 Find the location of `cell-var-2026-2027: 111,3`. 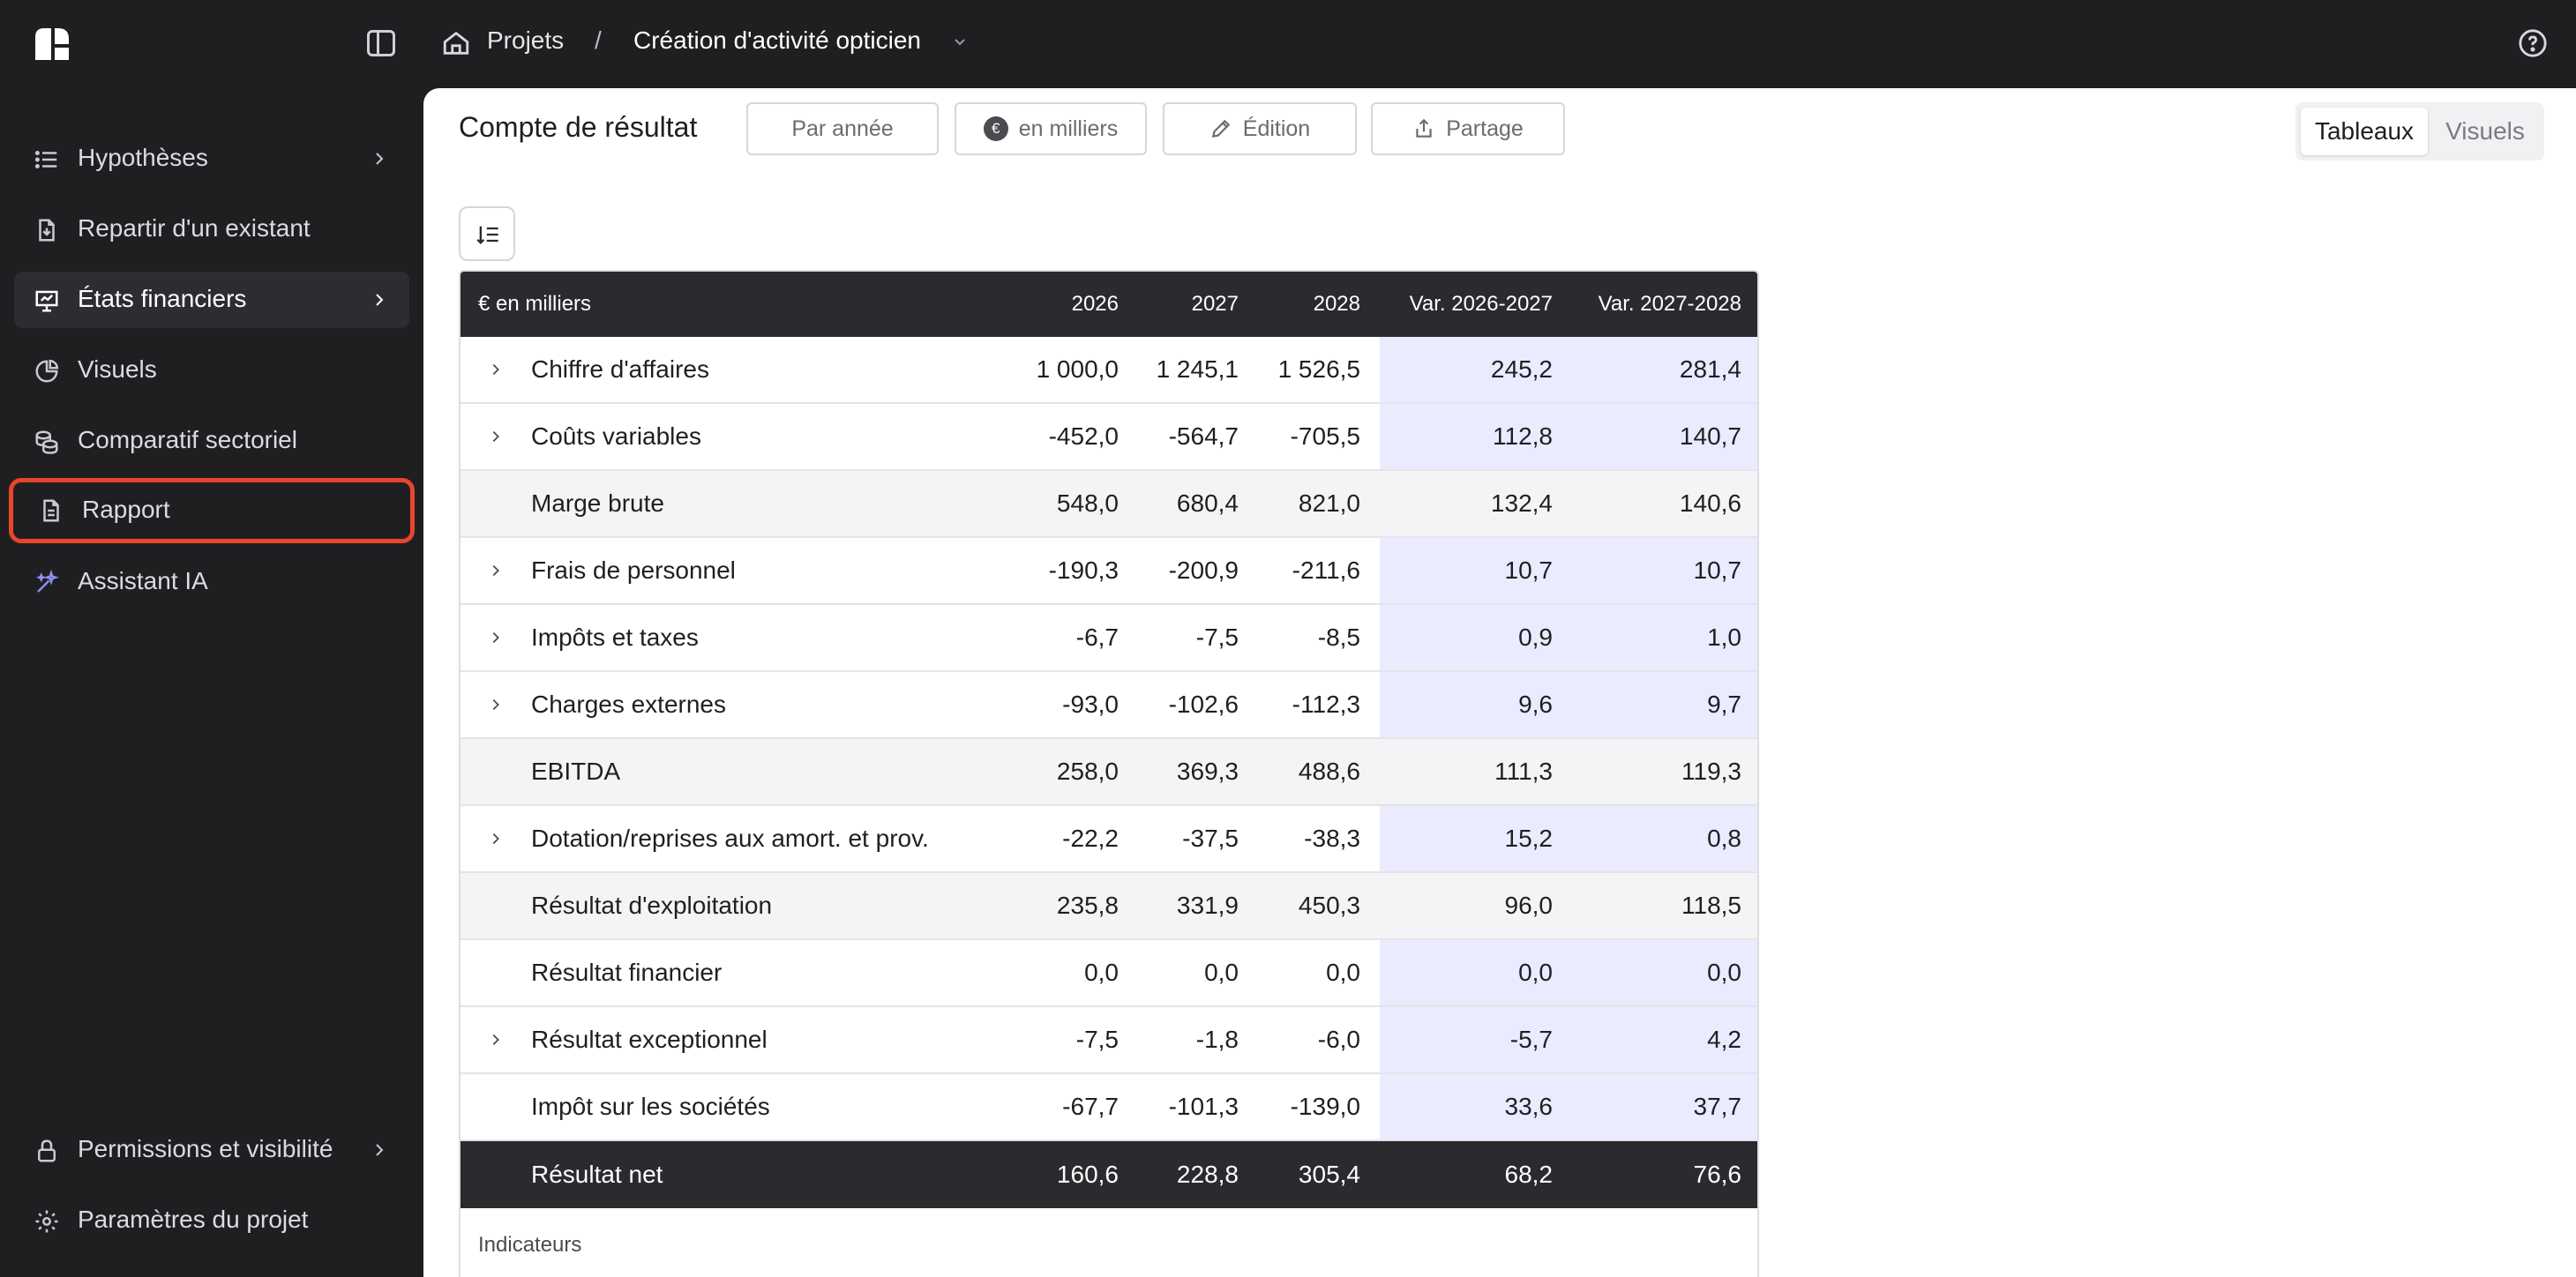

cell-var-2026-2027: 111,3 is located at coordinates (1524, 771).